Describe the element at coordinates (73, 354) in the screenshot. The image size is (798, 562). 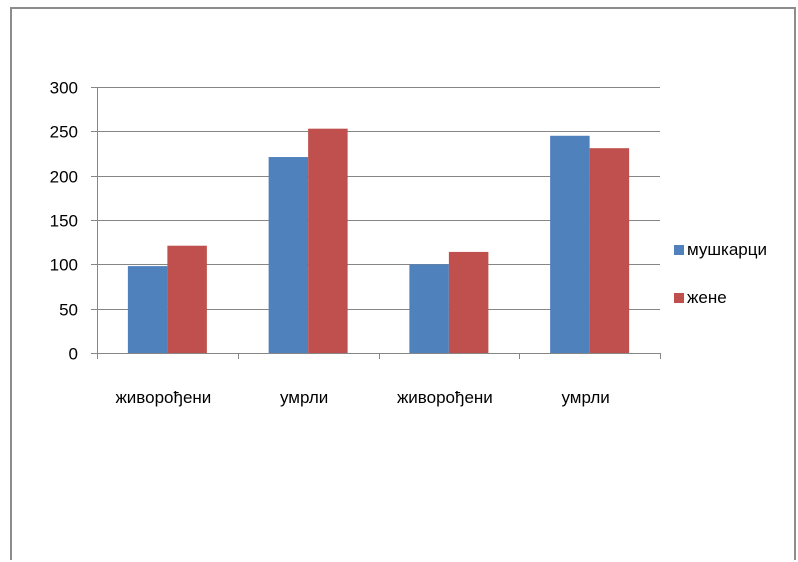
I see `y-tick-label: 0` at that location.